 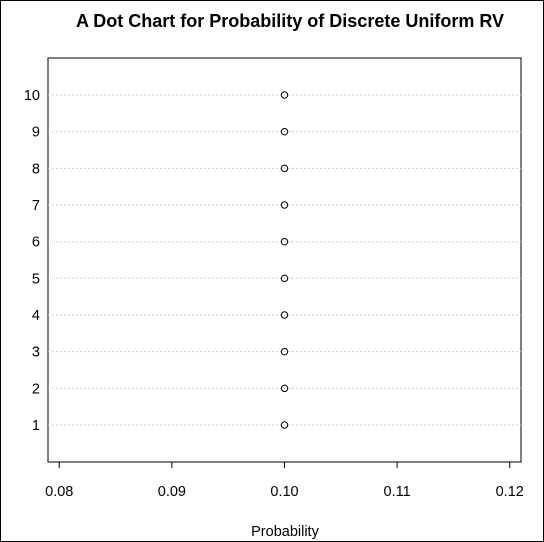 What do you see at coordinates (32, 261) in the screenshot?
I see `y-tick-labels: 1 2 3 4 5 6 7 8 9 10` at bounding box center [32, 261].